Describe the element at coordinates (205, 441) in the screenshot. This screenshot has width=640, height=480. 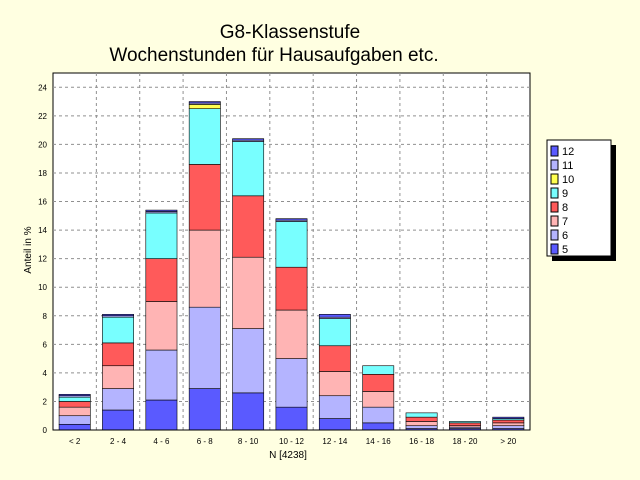
I see `x-tick-label: 6 - 8` at that location.